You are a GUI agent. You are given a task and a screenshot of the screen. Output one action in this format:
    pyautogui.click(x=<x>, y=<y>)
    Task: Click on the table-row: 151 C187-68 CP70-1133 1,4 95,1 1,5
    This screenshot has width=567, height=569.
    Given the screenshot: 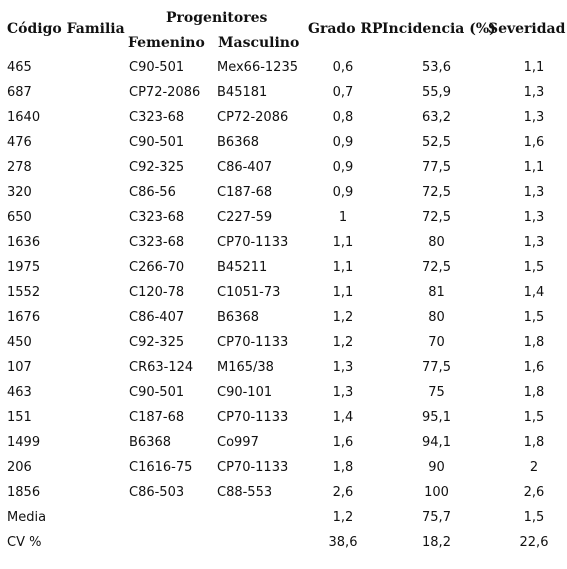 What is the action you would take?
    pyautogui.click(x=282, y=417)
    